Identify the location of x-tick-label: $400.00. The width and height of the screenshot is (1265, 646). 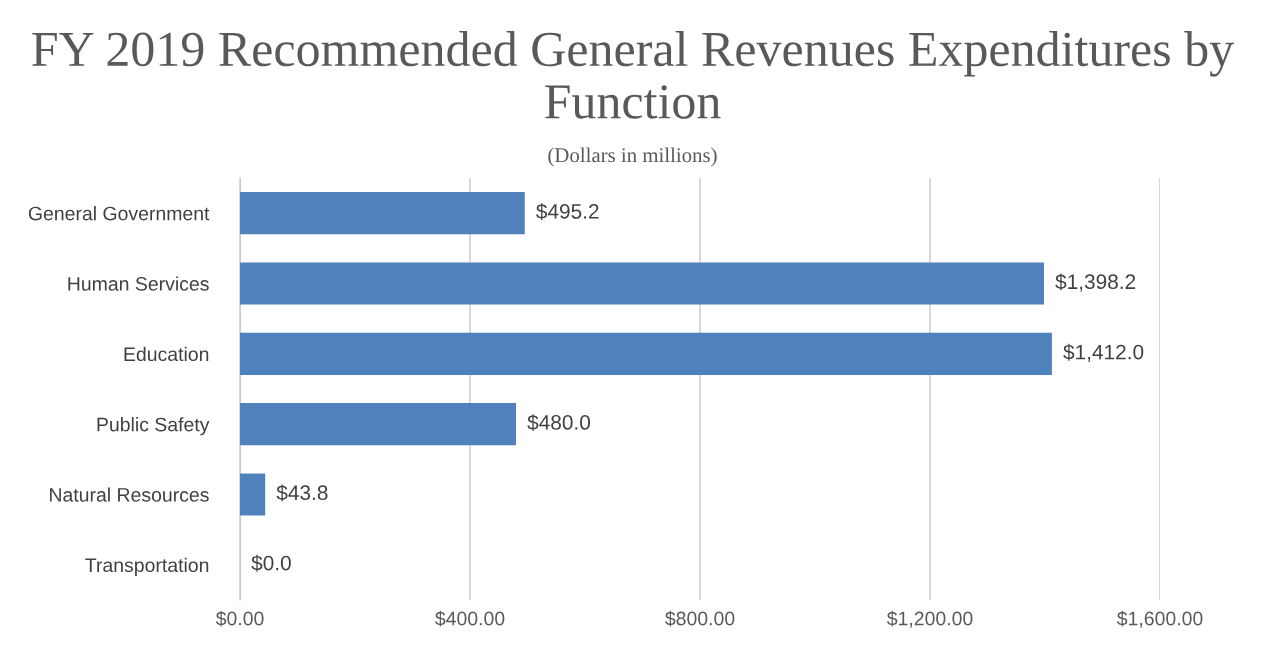
(470, 618).